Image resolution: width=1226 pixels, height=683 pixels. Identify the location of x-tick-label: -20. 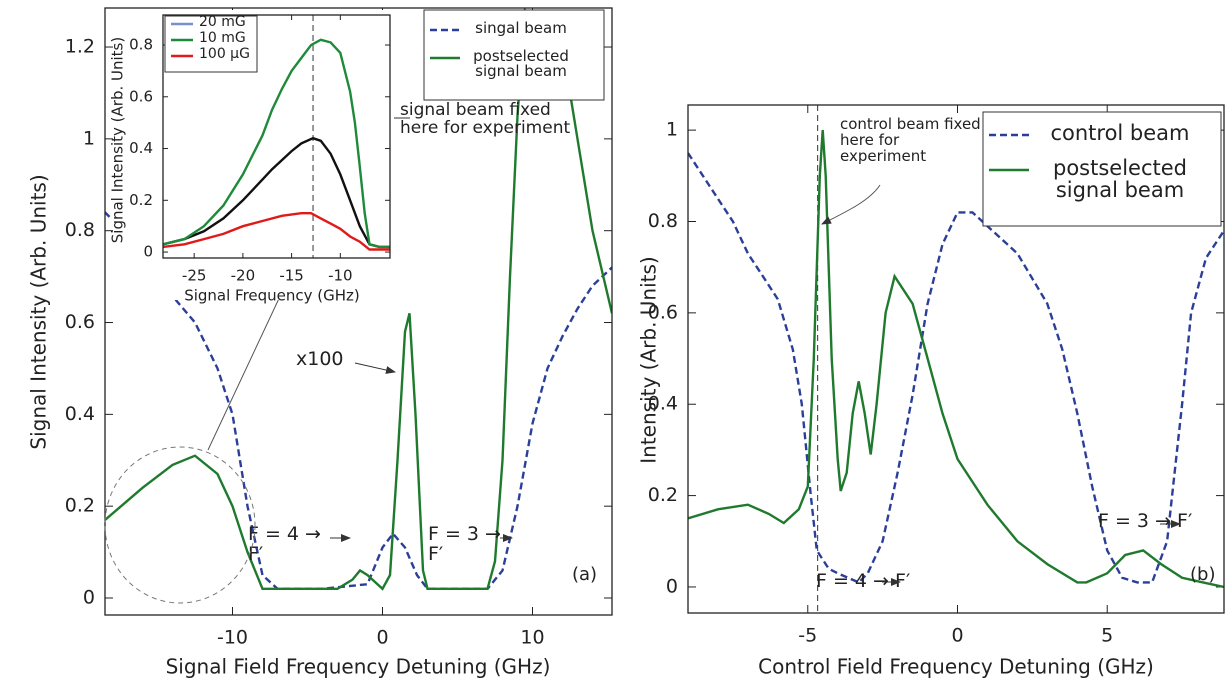
(243, 276).